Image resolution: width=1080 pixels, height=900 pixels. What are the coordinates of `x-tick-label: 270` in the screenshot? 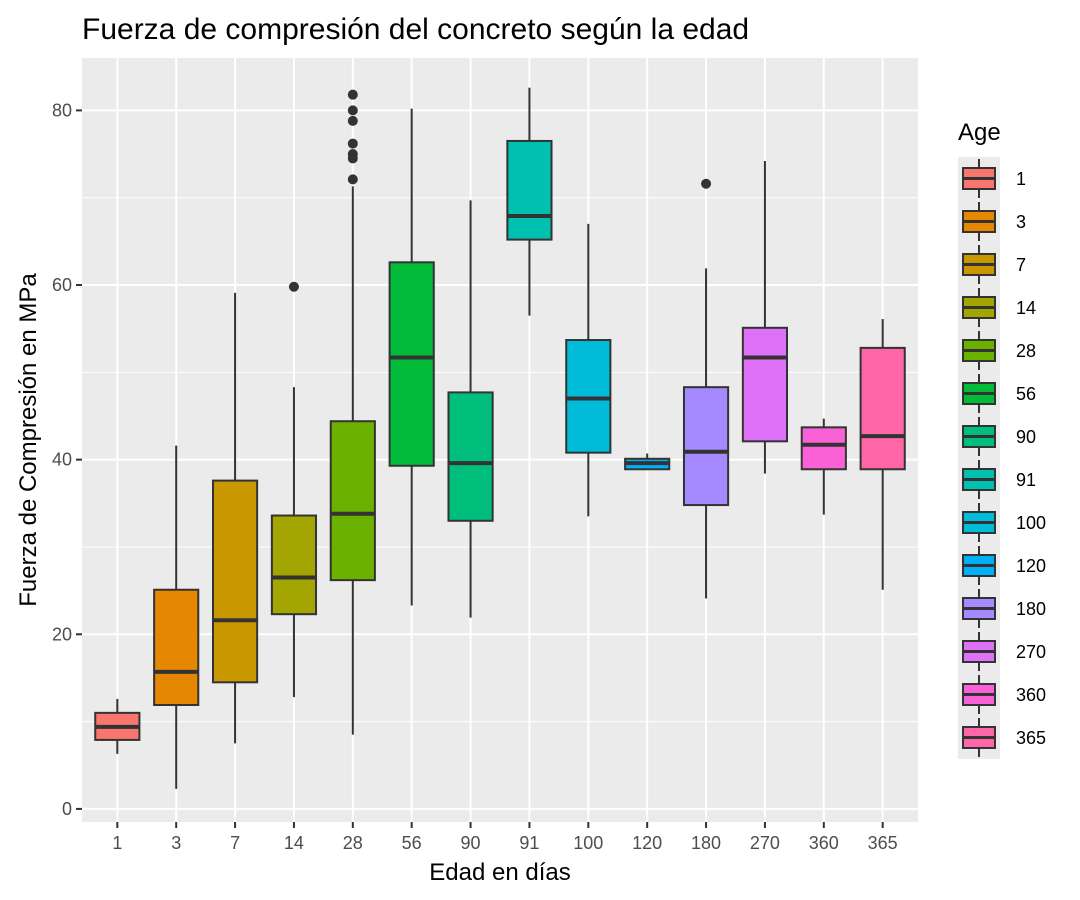 It's located at (765, 843).